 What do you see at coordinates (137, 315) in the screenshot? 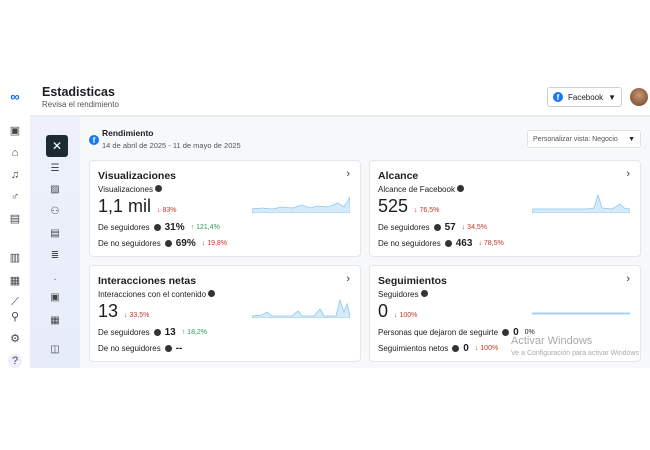
I see `metric-change: ↓ 33,5%` at bounding box center [137, 315].